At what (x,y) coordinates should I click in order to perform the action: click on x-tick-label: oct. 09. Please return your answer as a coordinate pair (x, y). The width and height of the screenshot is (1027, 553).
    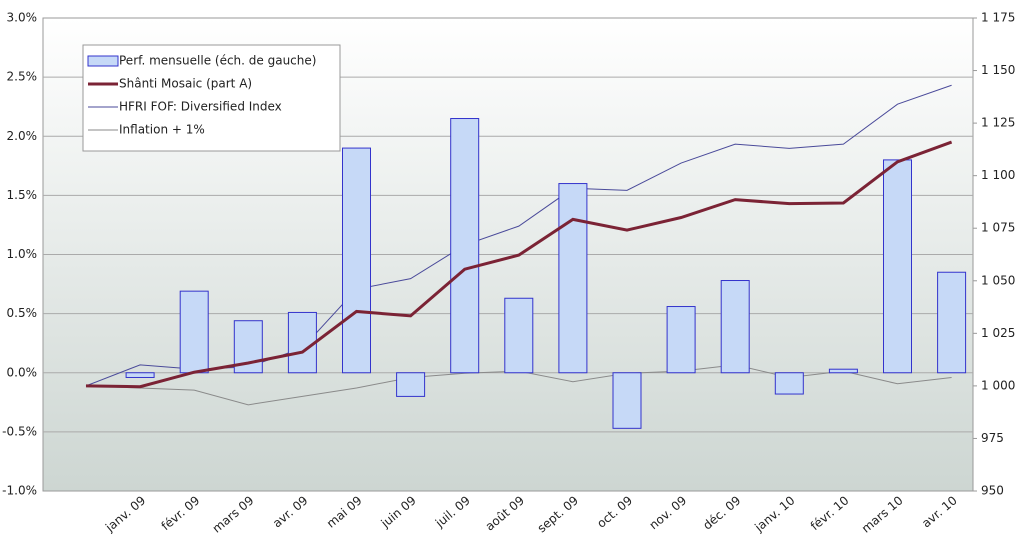
    Looking at the image, I should click on (614, 511).